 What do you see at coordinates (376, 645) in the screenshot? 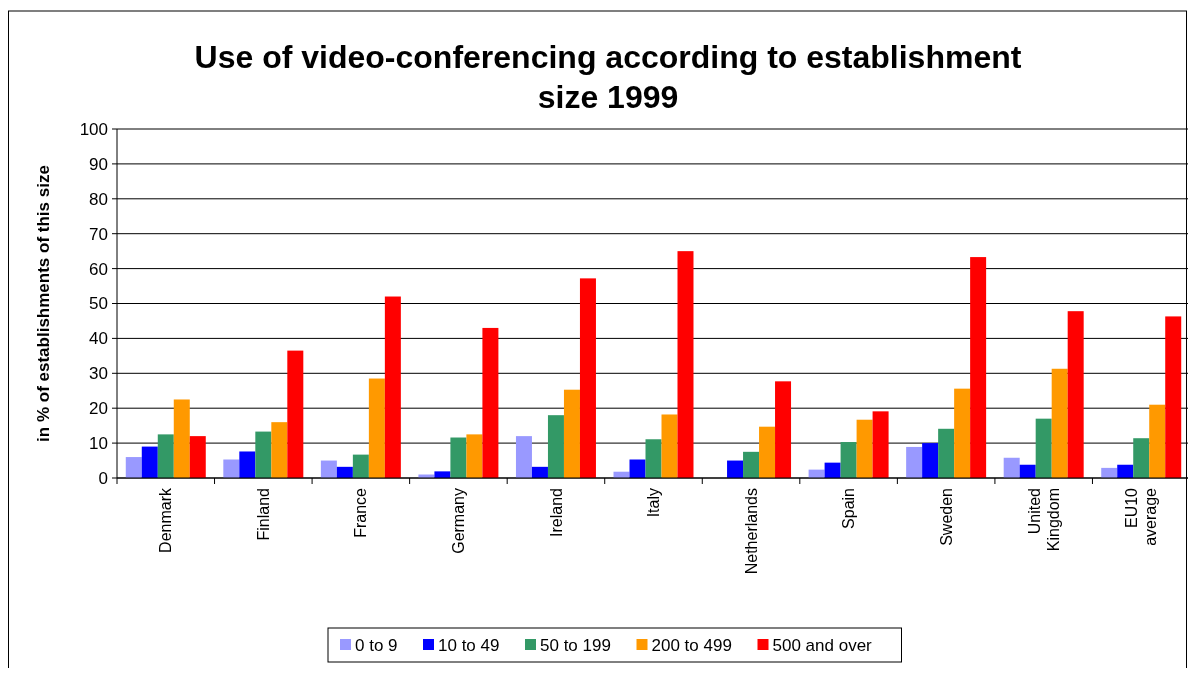
I see `legend-label: 0 to 9` at bounding box center [376, 645].